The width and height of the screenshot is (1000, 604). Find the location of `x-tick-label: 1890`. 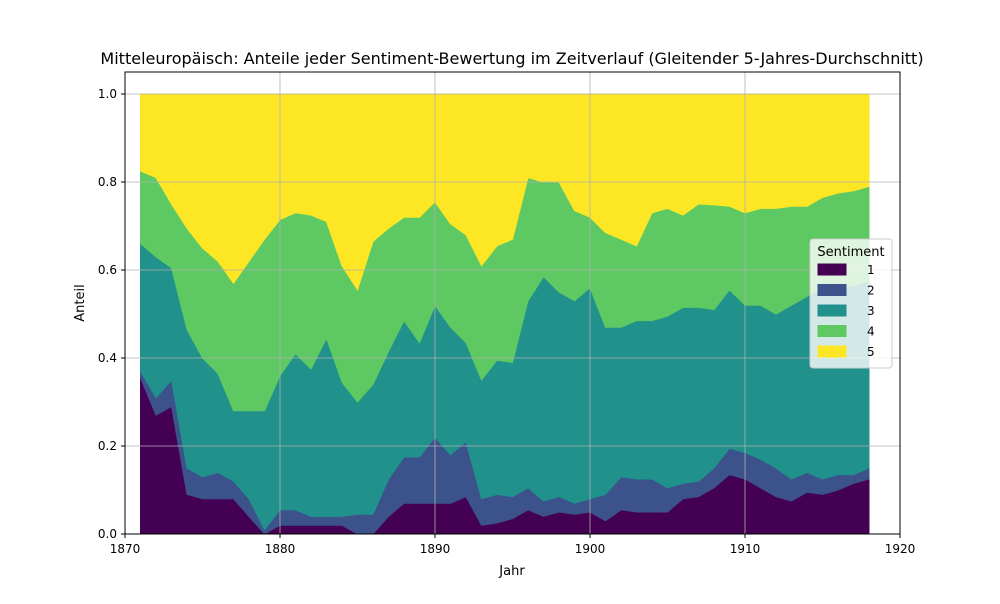

x-tick-label: 1890 is located at coordinates (435, 549).